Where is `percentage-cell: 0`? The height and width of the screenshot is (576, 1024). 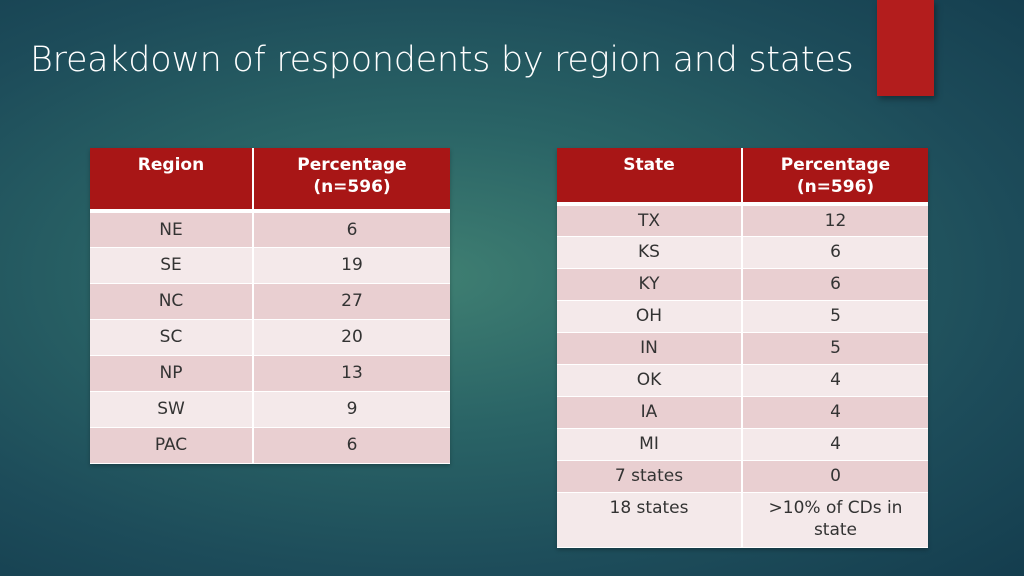 percentage-cell: 0 is located at coordinates (835, 476).